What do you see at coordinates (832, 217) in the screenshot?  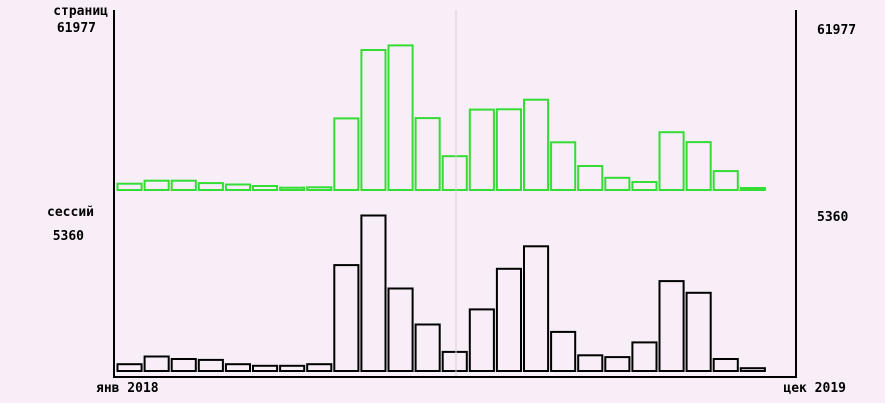 I see `bottom-max-right: 5360` at bounding box center [832, 217].